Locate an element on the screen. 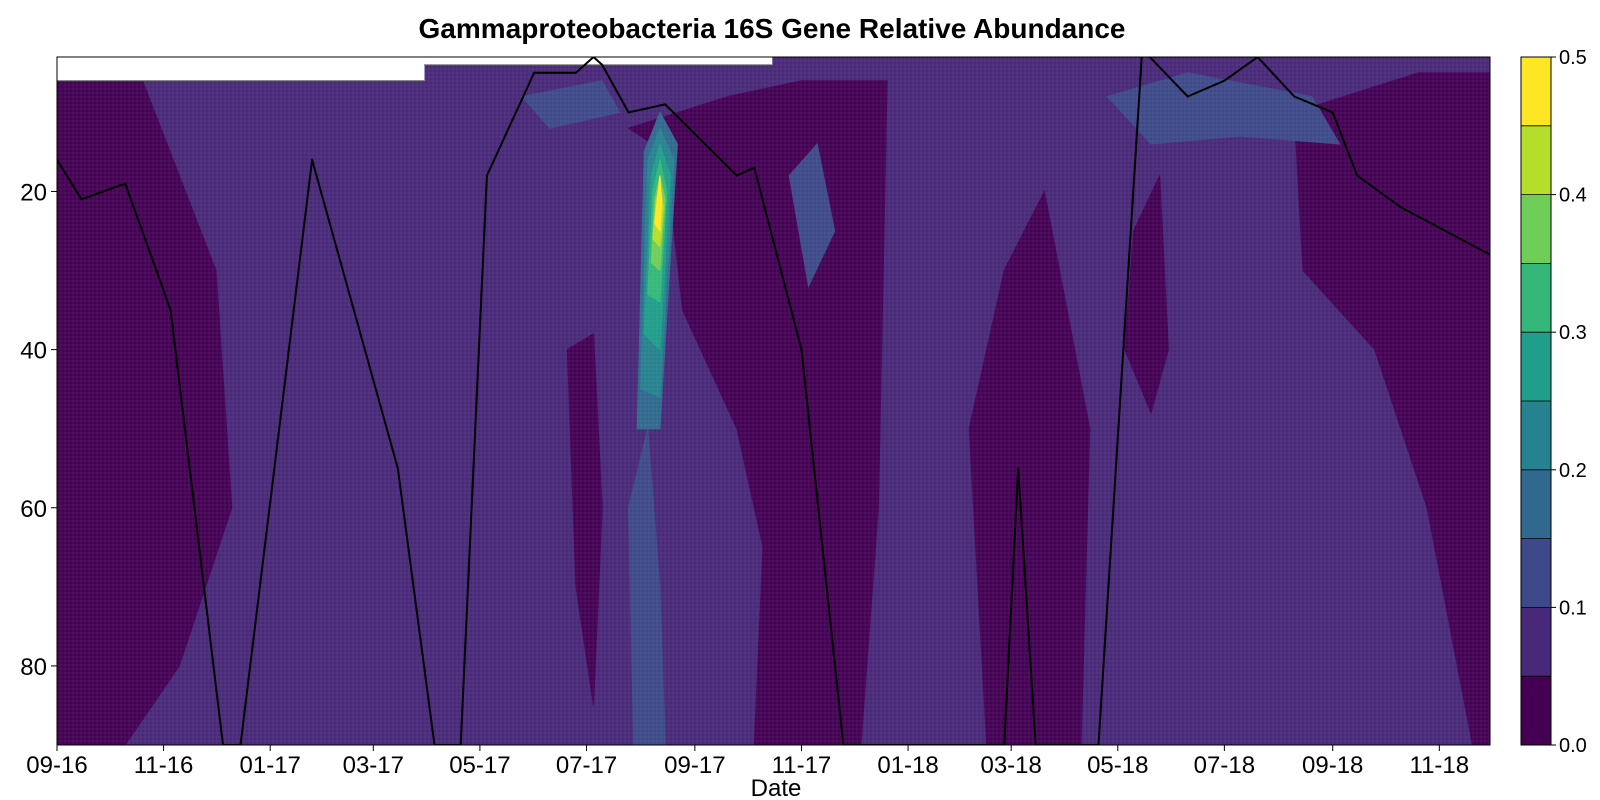 This screenshot has width=1600, height=800. contour-region-low-strip-e is located at coordinates (584, 519).